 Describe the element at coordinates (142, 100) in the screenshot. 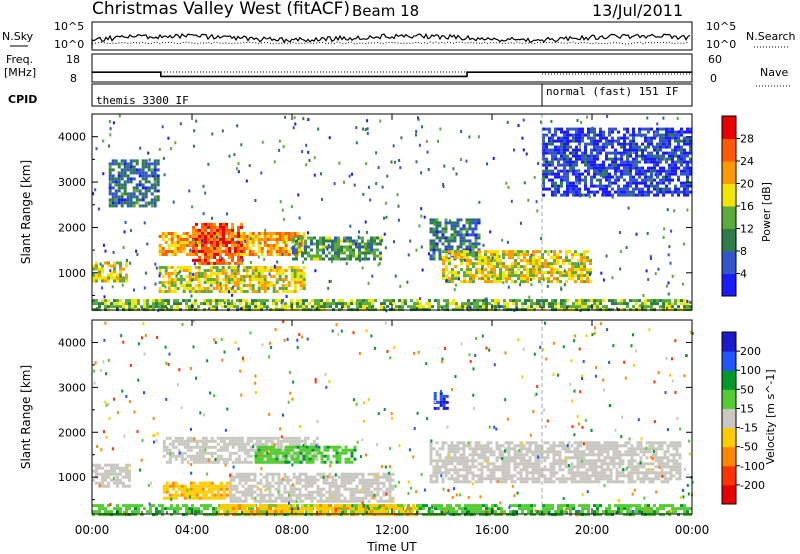

I see `cpid-program-1: themis 3300 IF` at that location.